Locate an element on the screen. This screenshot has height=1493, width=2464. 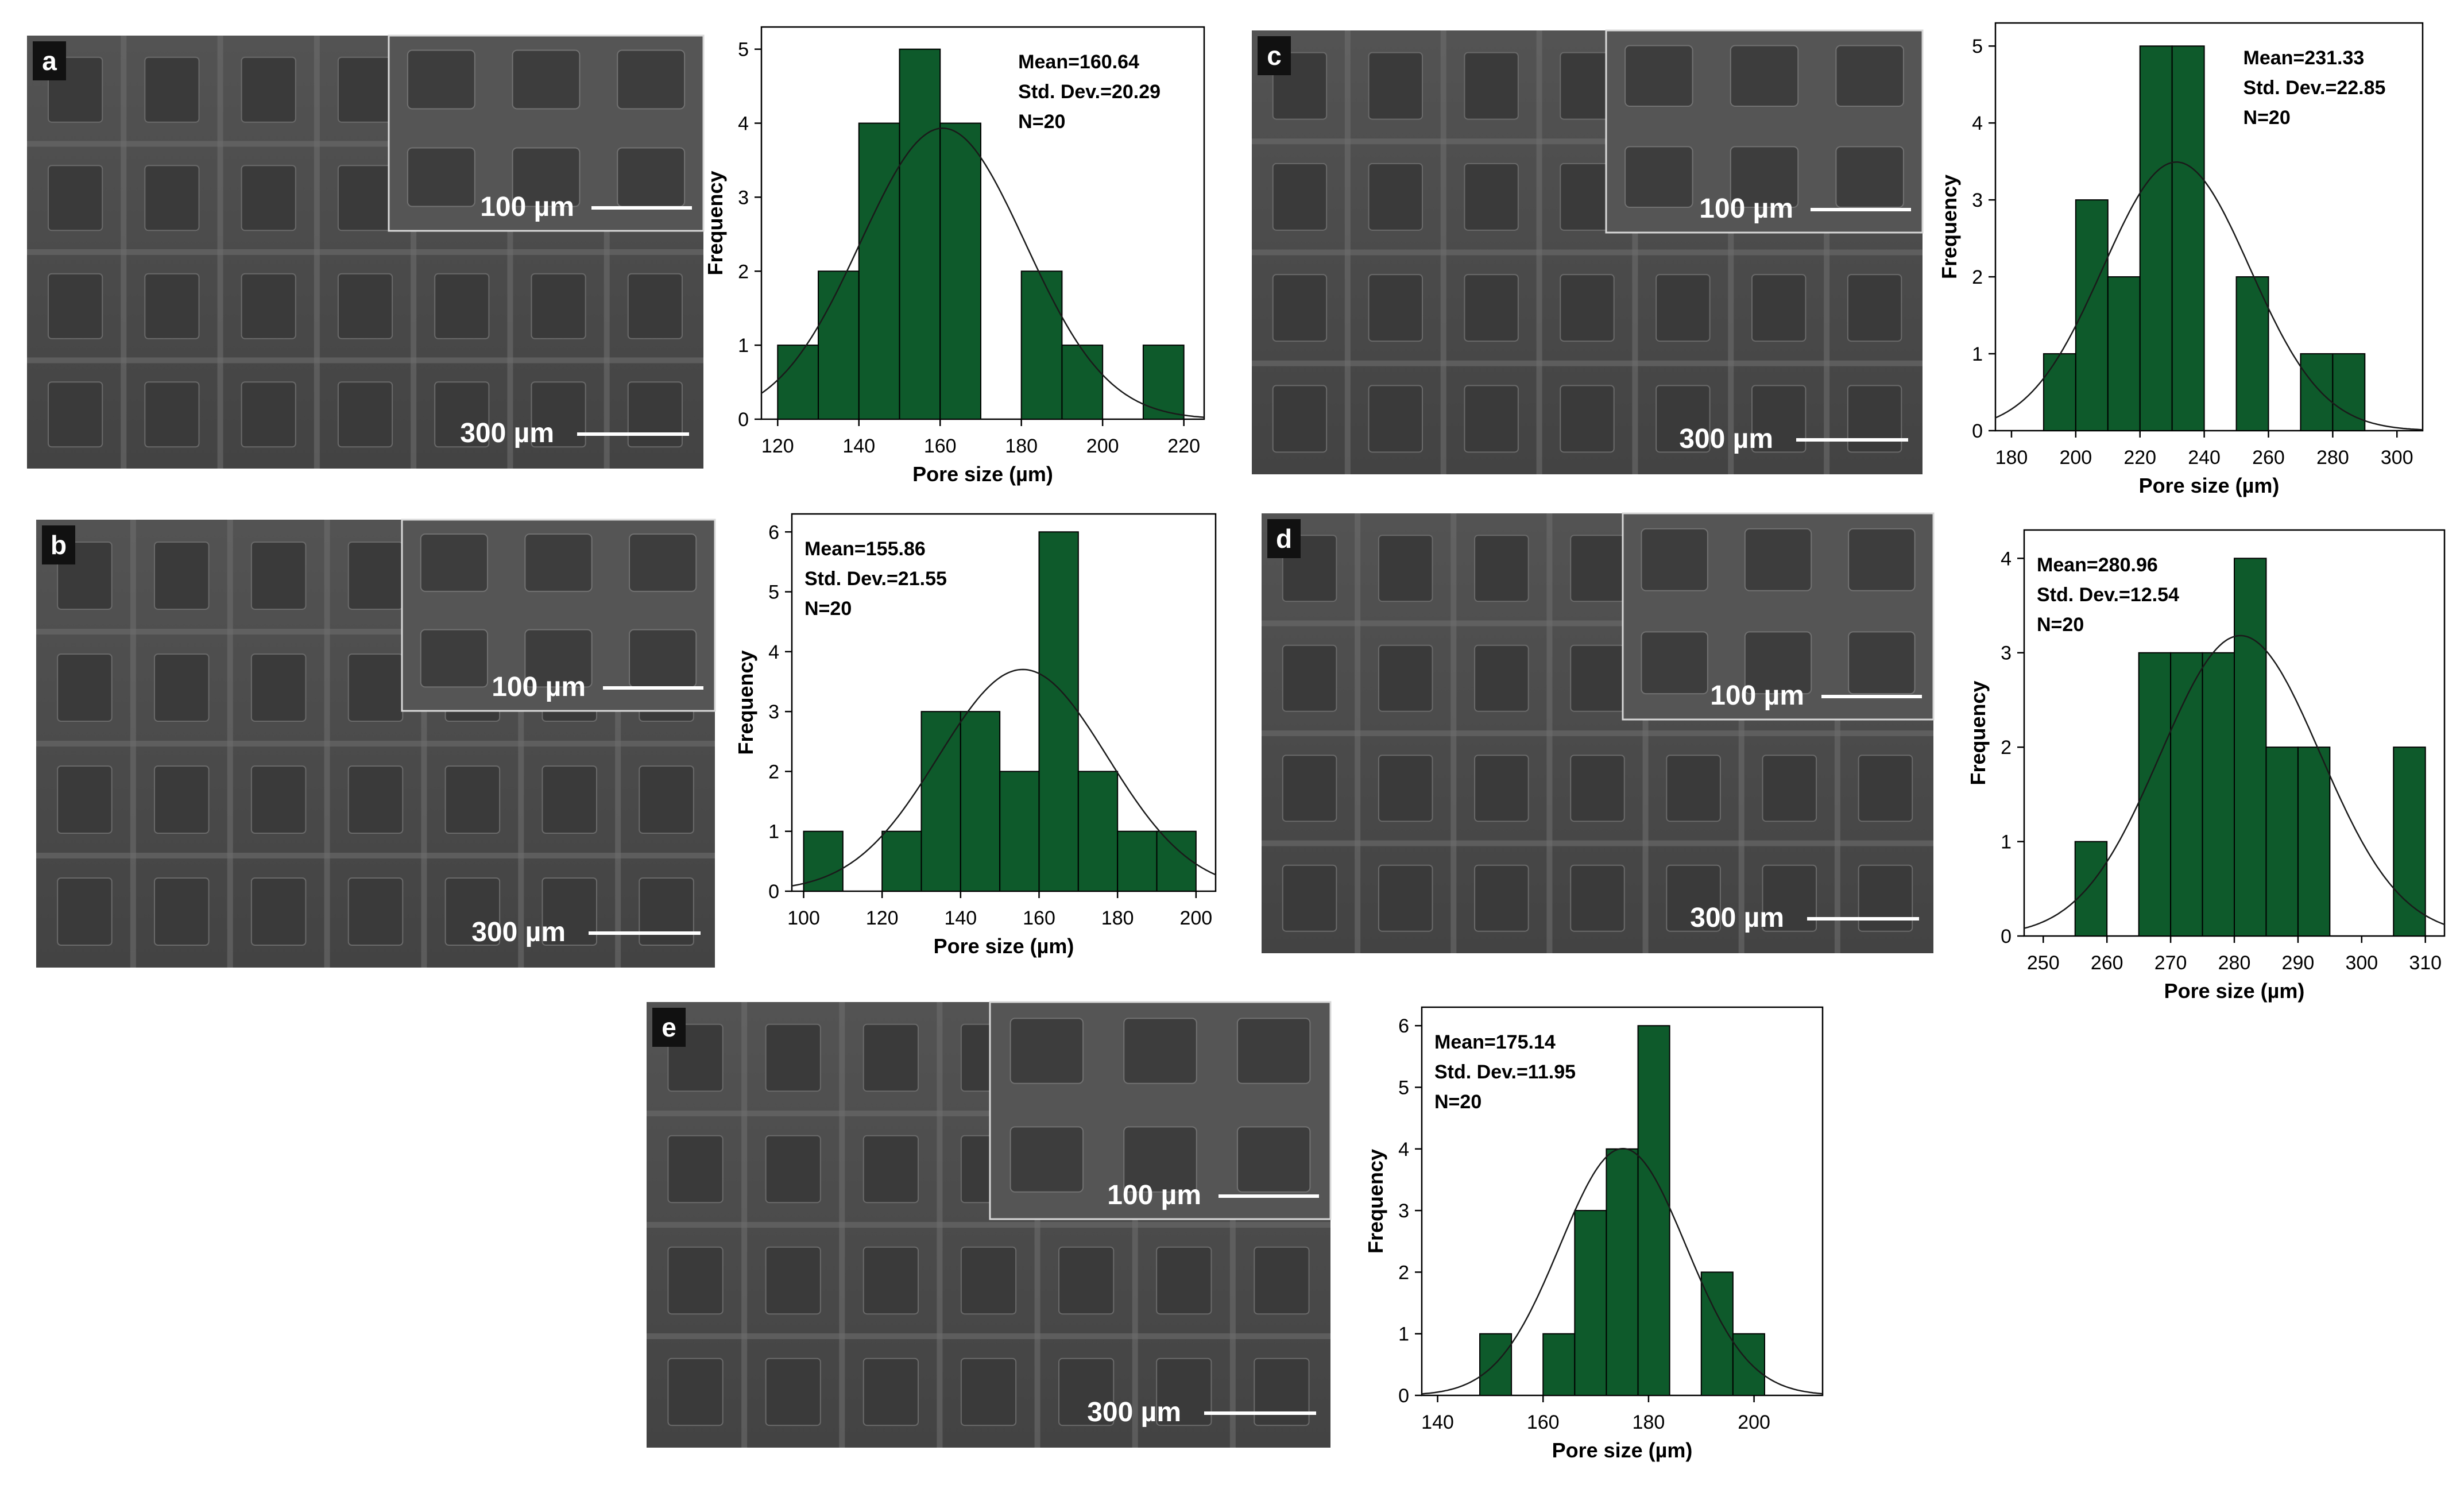
panel-label: e is located at coordinates (669, 1027).